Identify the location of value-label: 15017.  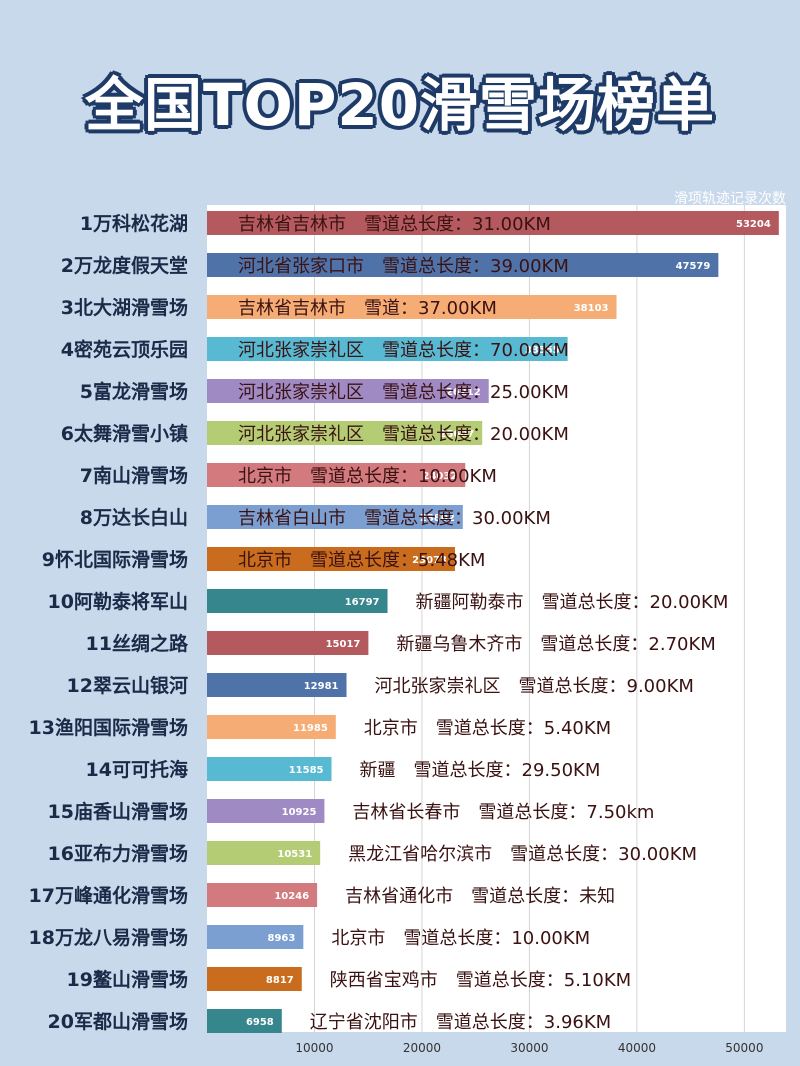
(343, 644).